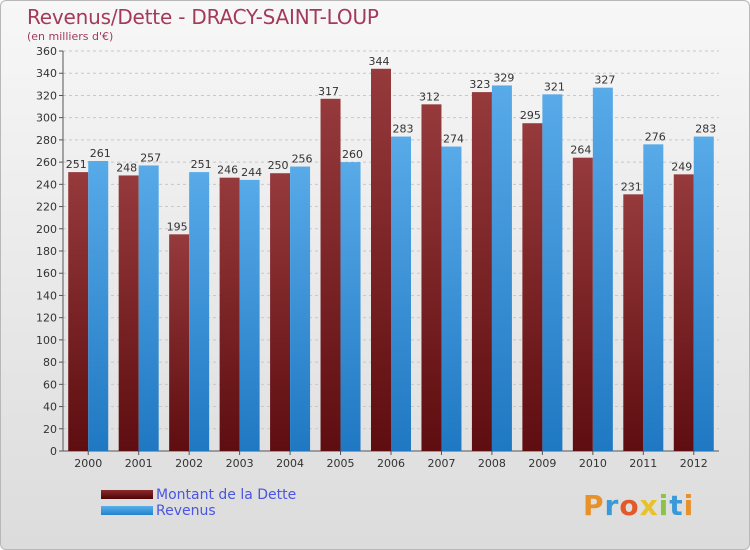  What do you see at coordinates (46, 251) in the screenshot?
I see `y-tick-label: 180` at bounding box center [46, 251].